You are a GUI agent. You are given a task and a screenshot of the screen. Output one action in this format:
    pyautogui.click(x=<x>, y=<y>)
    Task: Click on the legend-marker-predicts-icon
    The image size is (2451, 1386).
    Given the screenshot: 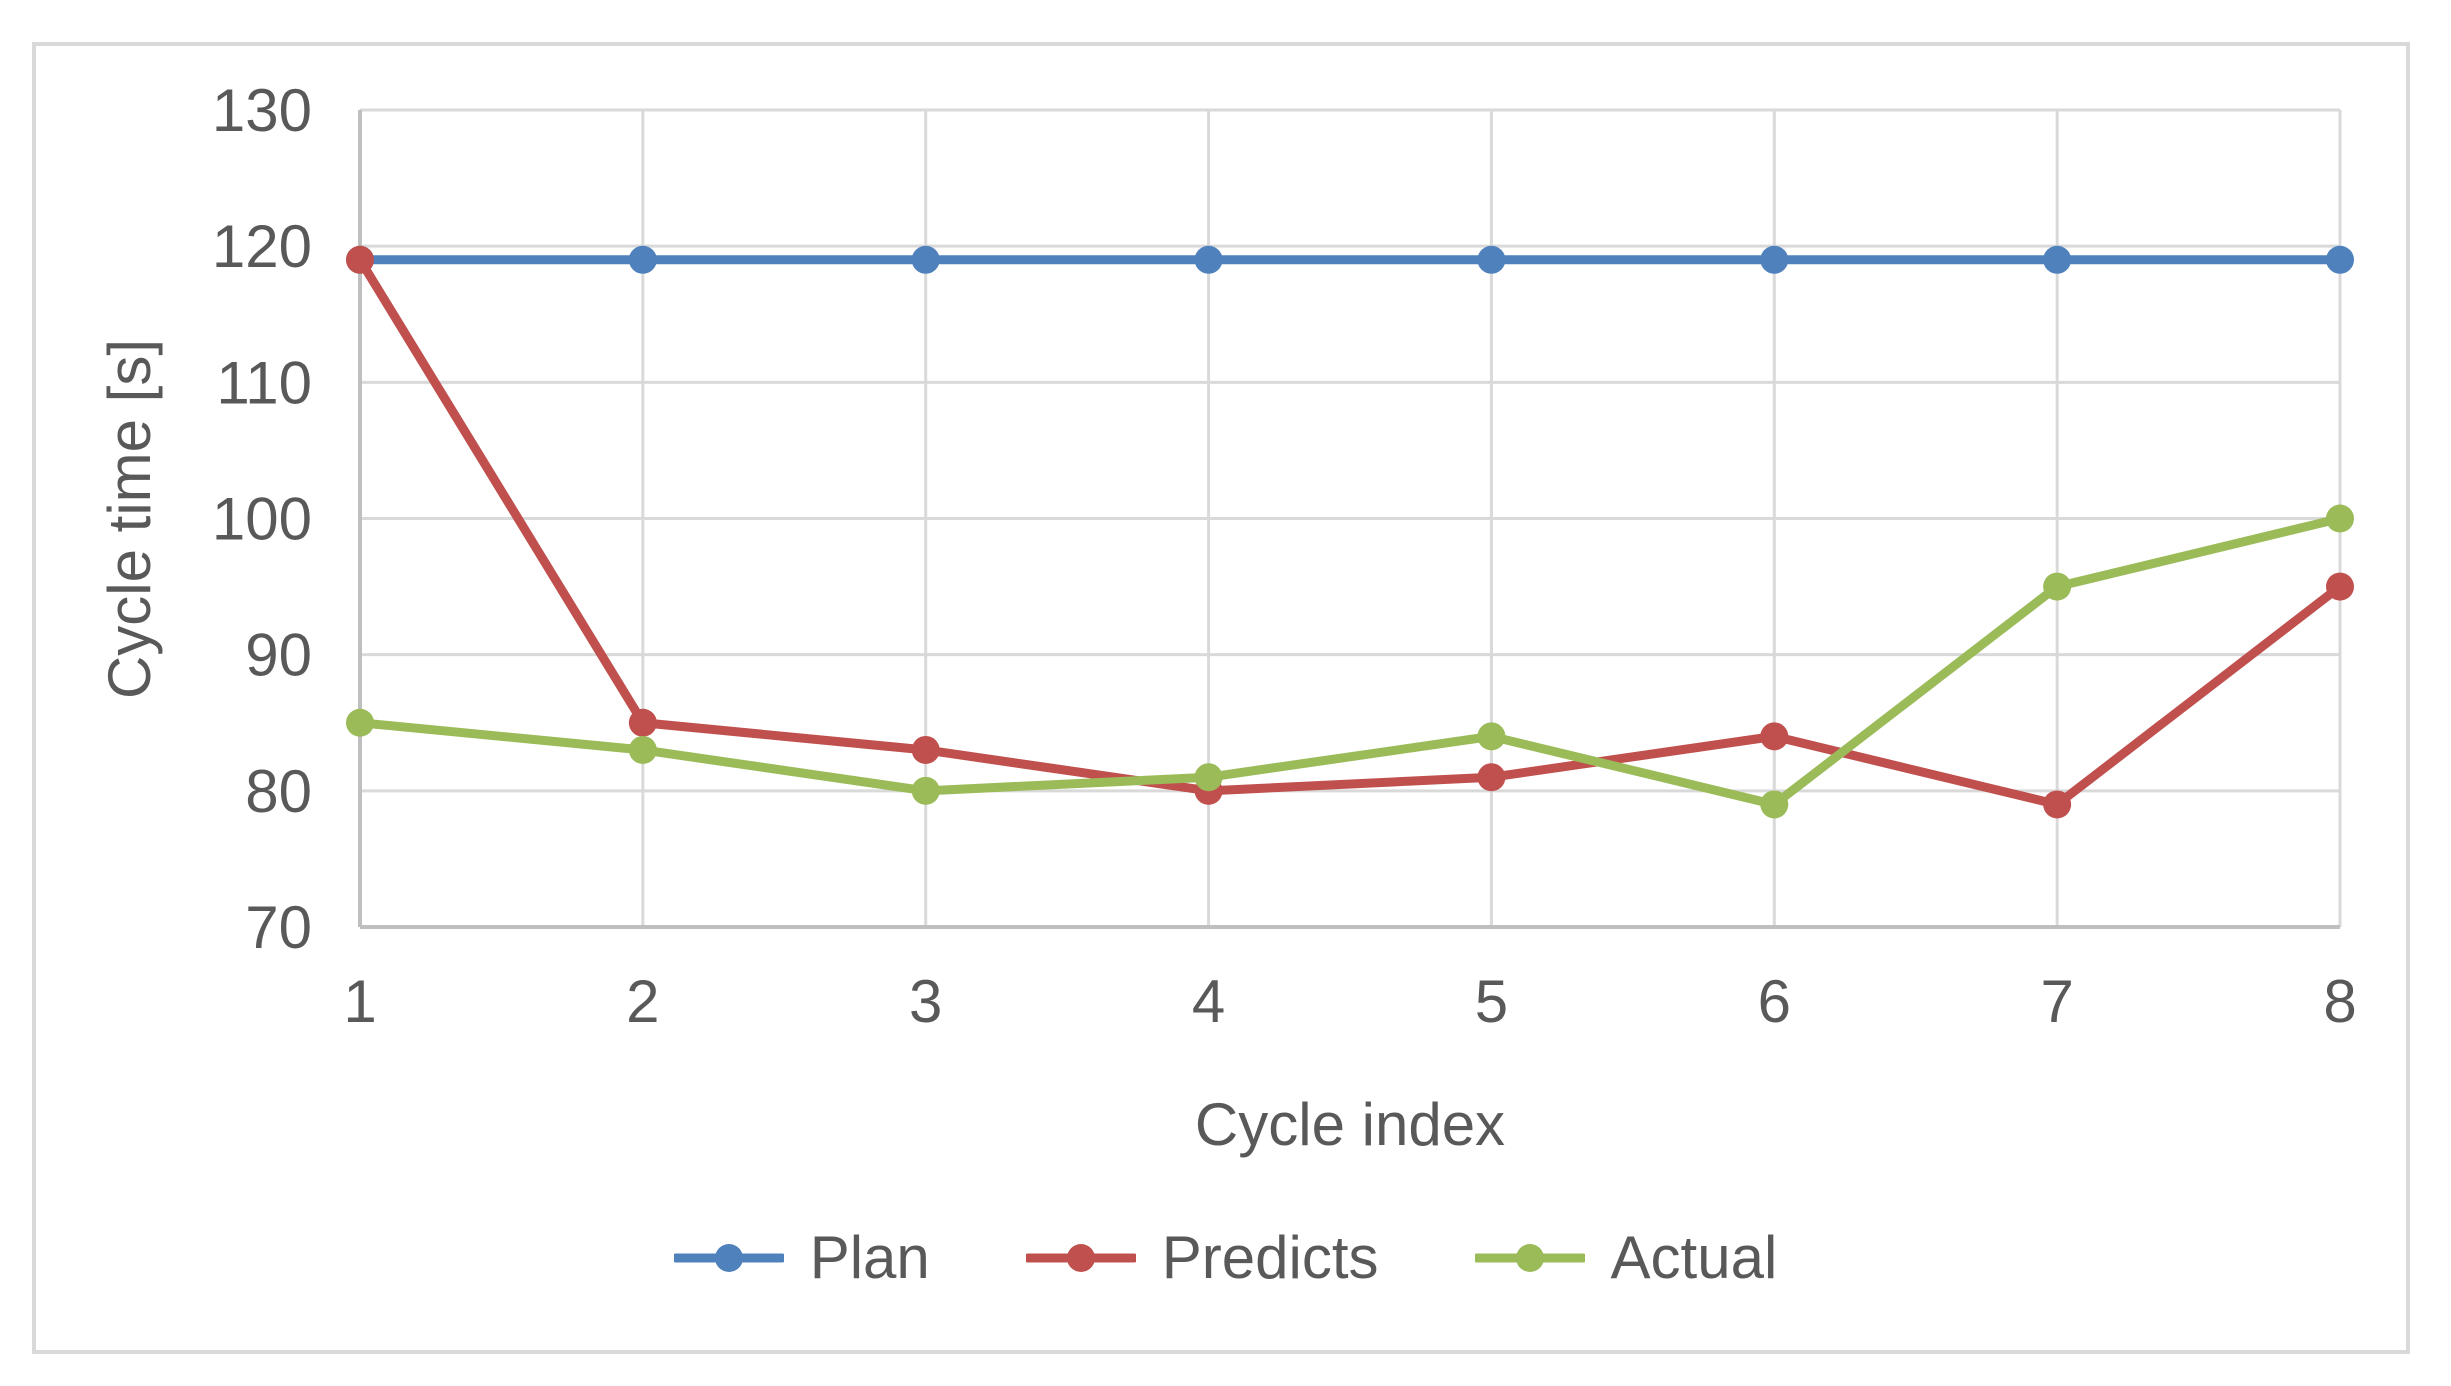 What is the action you would take?
    pyautogui.click(x=1080, y=1258)
    